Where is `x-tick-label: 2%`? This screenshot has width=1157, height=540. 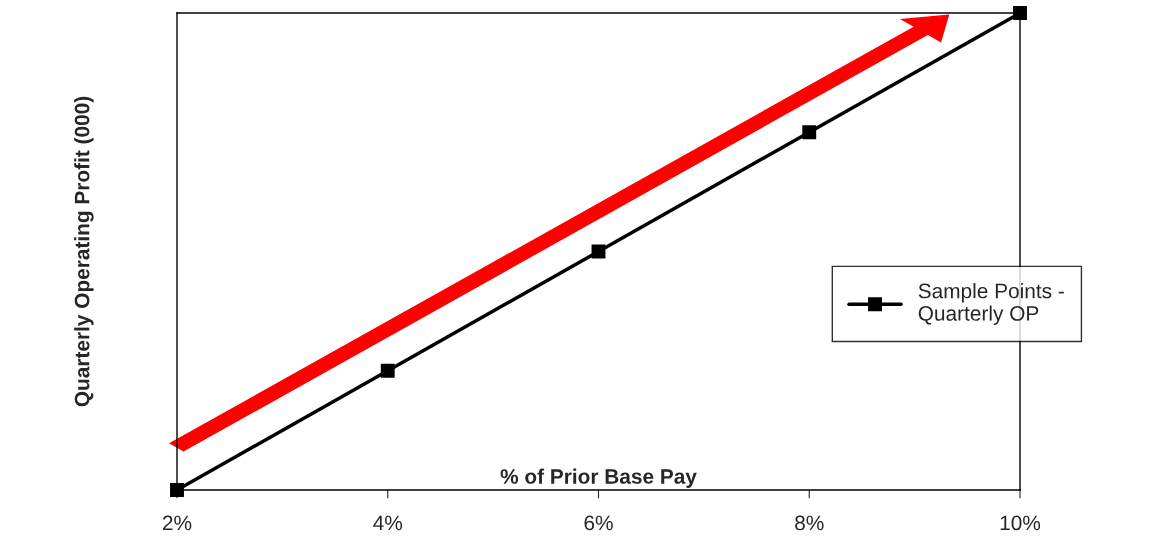
x-tick-label: 2% is located at coordinates (177, 523).